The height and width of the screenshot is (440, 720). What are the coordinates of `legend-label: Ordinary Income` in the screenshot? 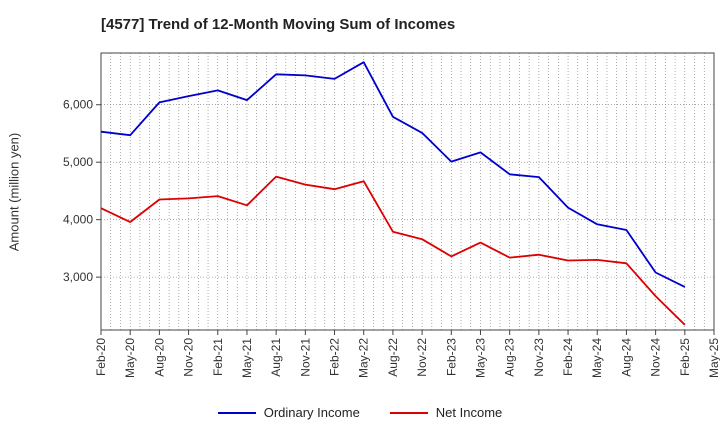 It's located at (311, 412).